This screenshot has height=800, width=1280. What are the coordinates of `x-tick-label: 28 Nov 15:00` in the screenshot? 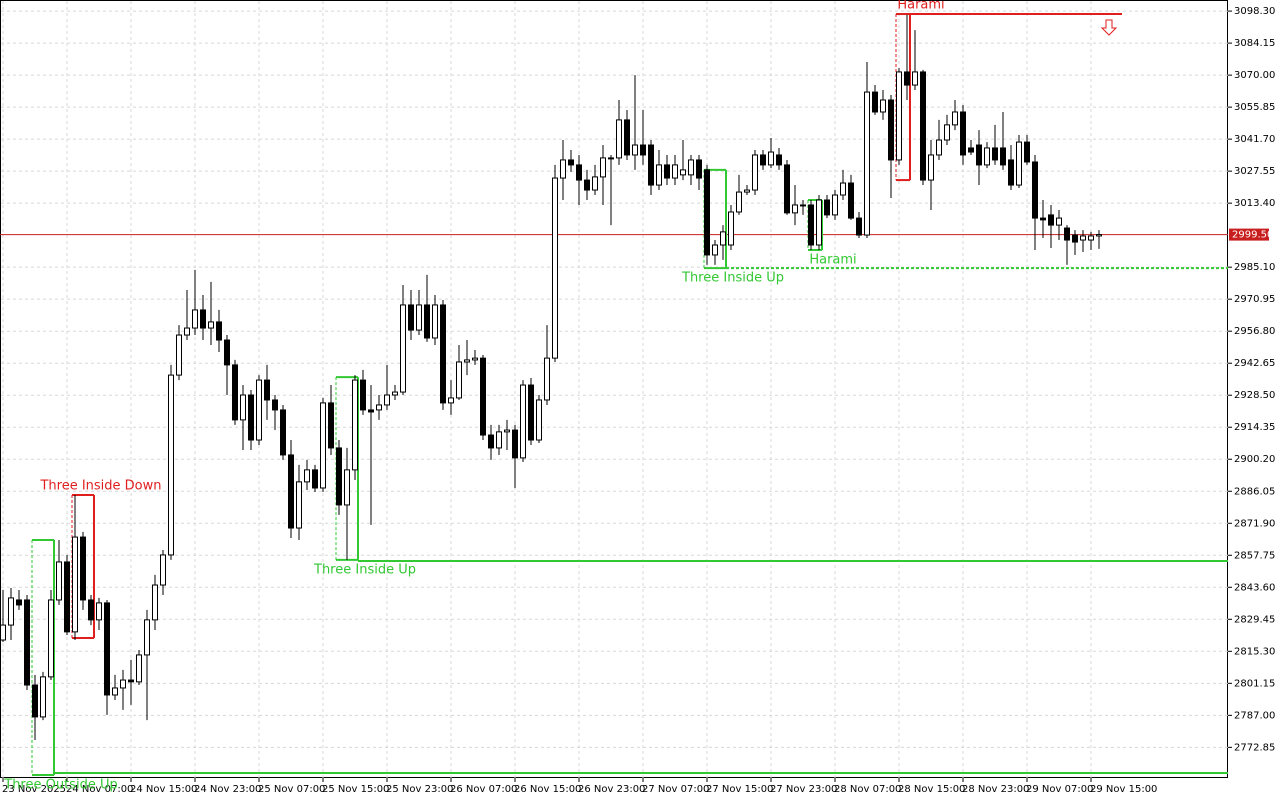 It's located at (931, 789).